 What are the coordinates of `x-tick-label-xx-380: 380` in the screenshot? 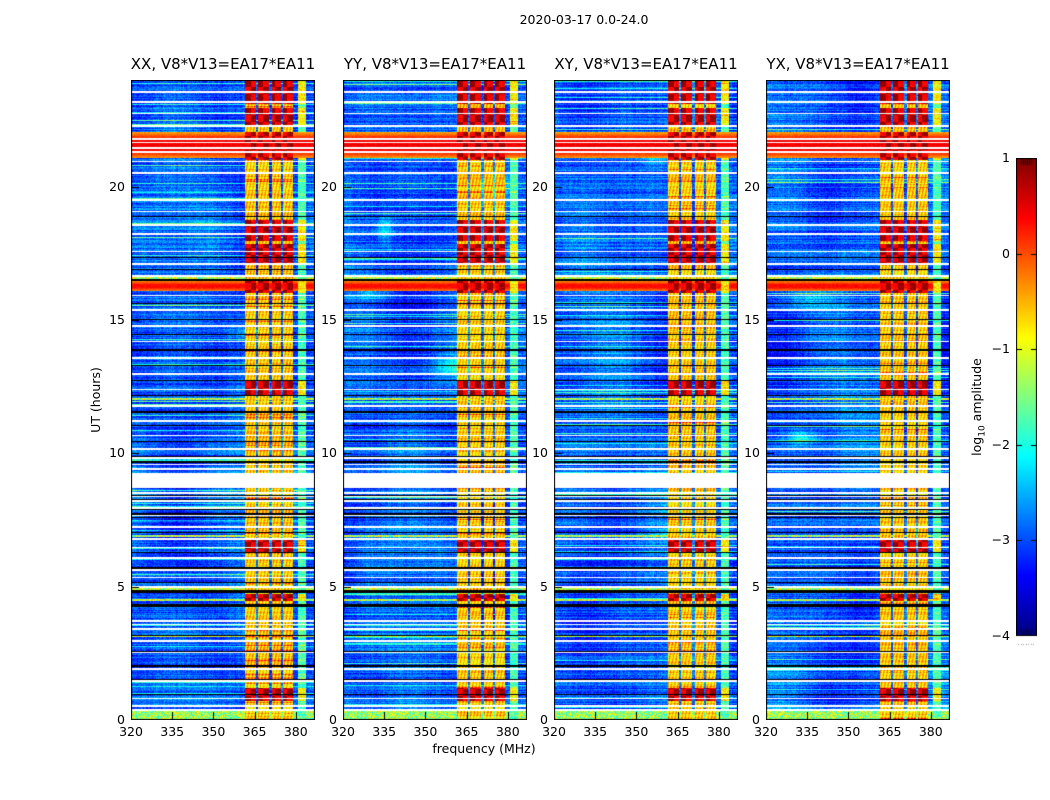 It's located at (295, 731).